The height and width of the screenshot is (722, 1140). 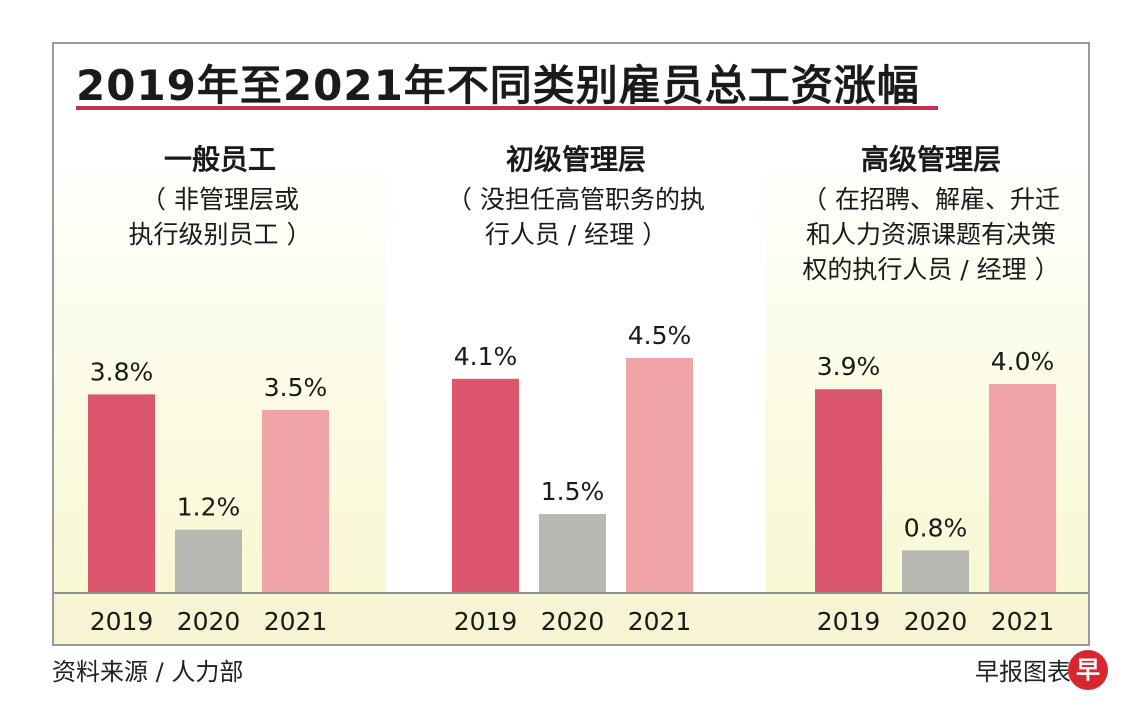 I want to click on x-tick-senior-2021: 2021, so click(x=1023, y=621).